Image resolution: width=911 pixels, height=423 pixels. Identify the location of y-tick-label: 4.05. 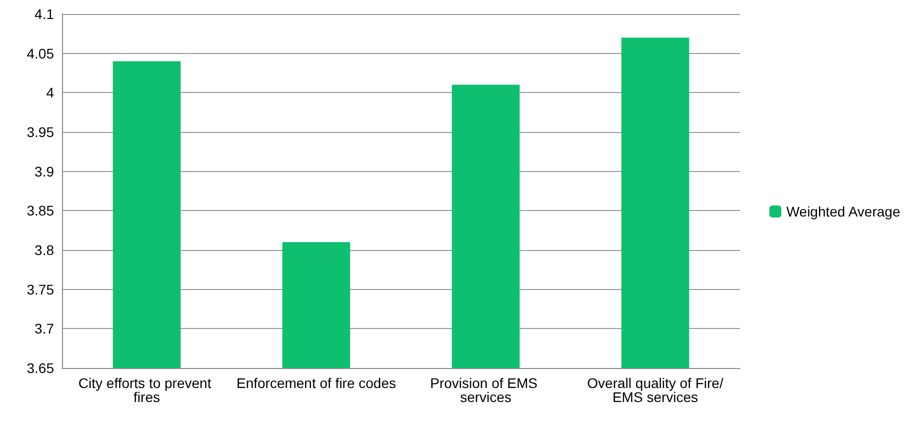
(40, 53).